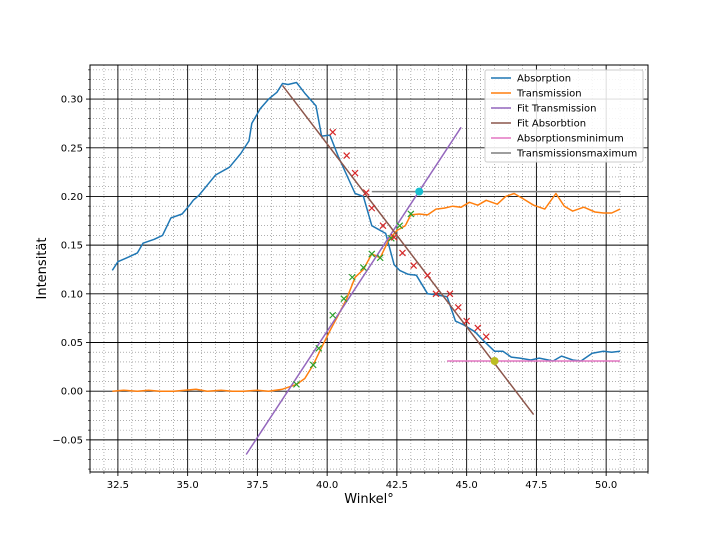 This screenshot has height=540, width=720. I want to click on x-tick-label: 35.0, so click(188, 485).